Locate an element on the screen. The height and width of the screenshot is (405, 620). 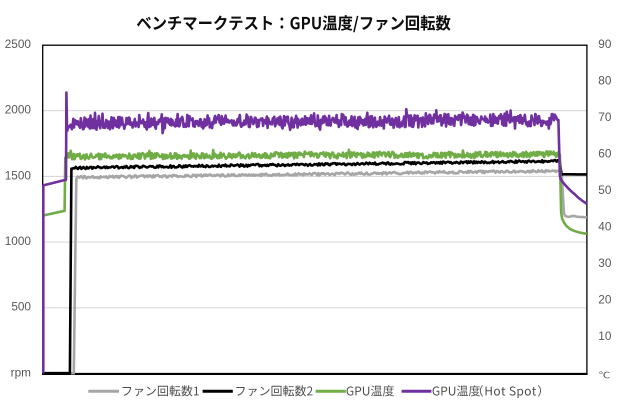
svg-text: 30 is located at coordinates (605, 263).